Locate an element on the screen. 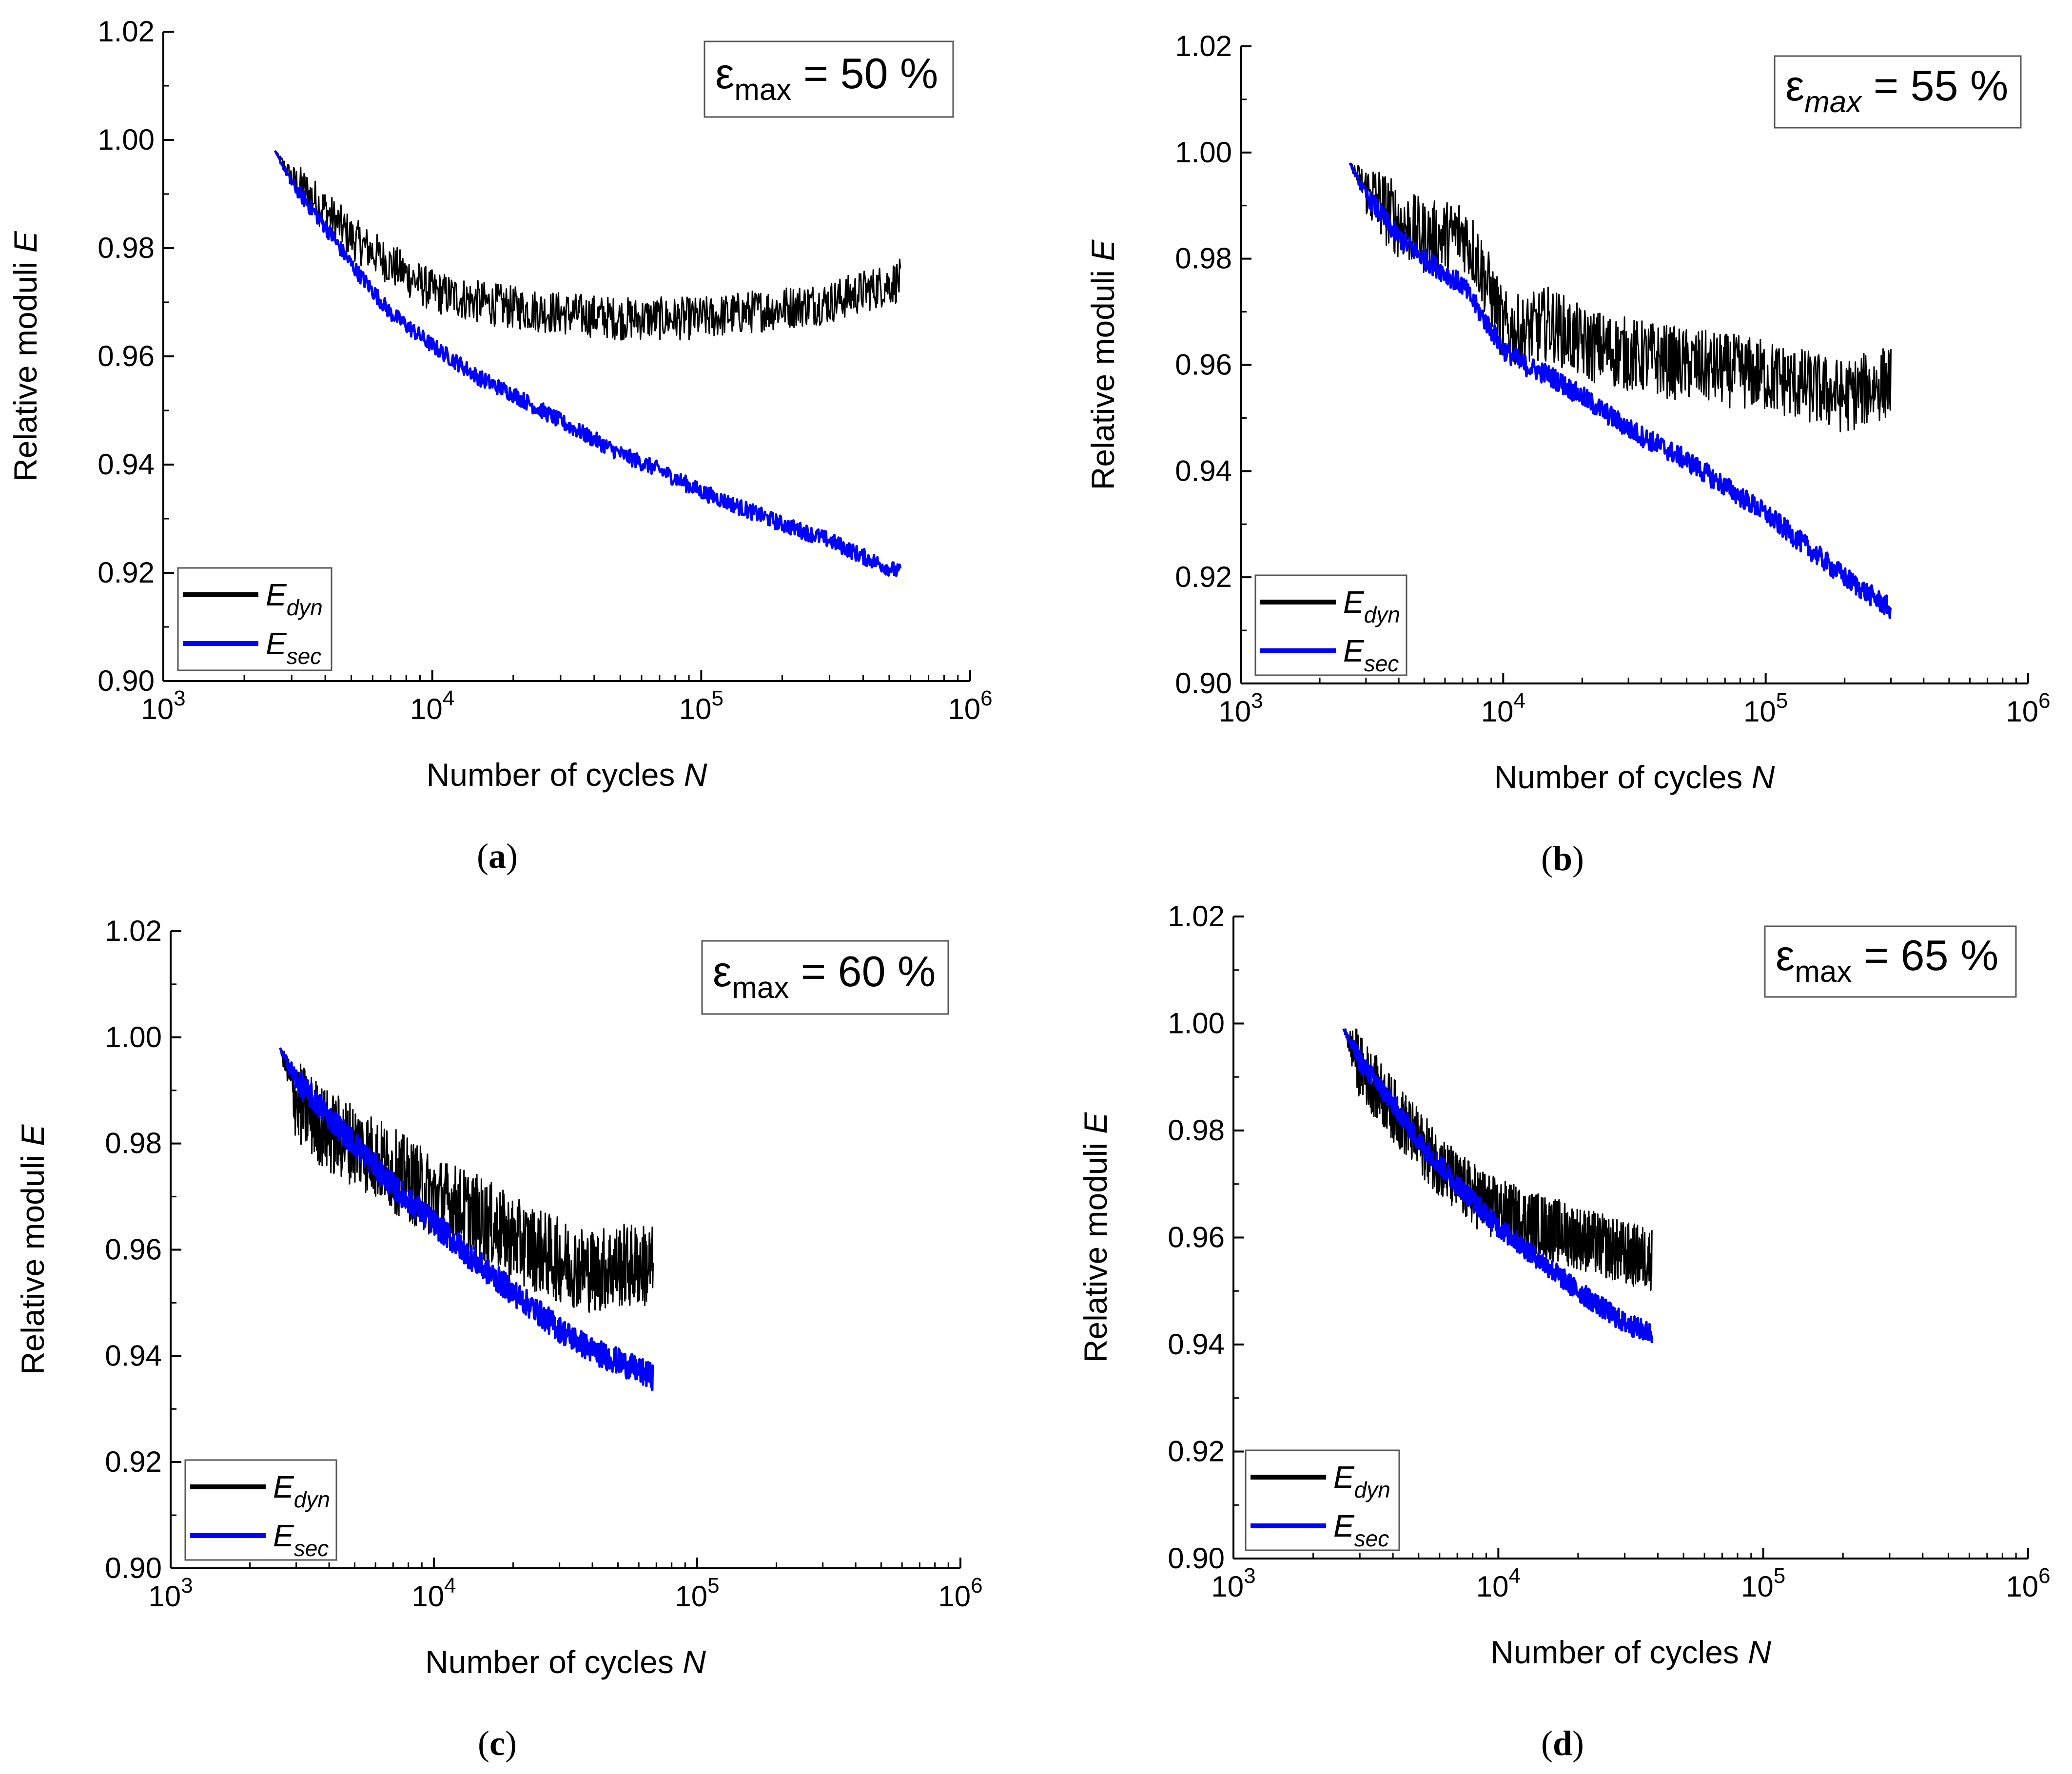  annotation-value: = 65 % is located at coordinates (1925, 955).